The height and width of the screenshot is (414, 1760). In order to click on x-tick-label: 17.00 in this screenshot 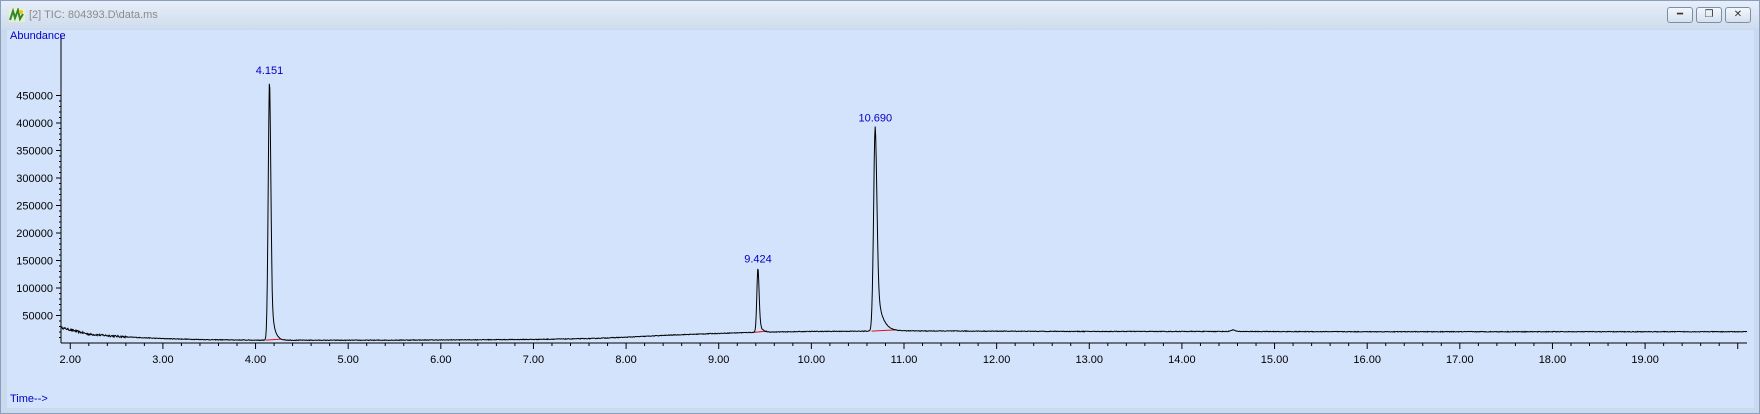, I will do `click(1460, 360)`.